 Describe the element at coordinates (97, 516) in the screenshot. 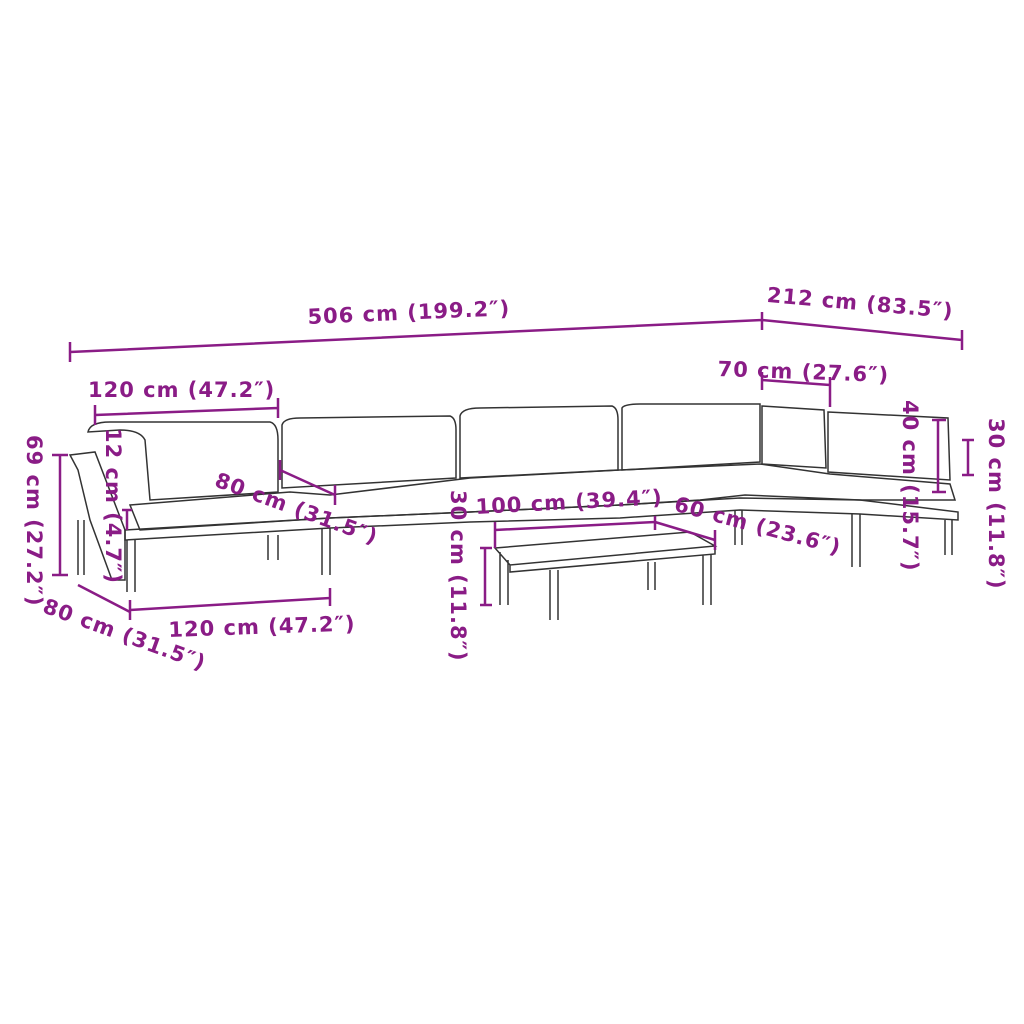

I see `armrest` at that location.